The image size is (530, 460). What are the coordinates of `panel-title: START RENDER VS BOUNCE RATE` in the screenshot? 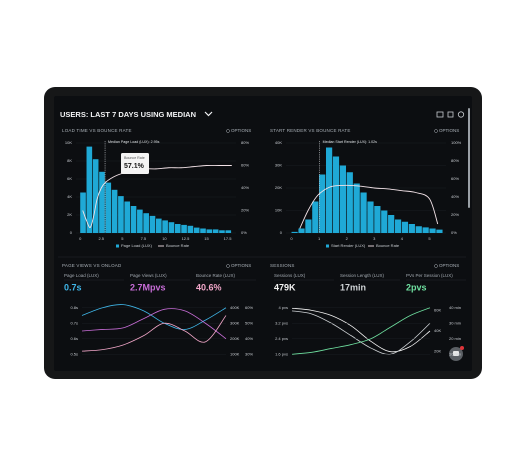 It's located at (310, 130).